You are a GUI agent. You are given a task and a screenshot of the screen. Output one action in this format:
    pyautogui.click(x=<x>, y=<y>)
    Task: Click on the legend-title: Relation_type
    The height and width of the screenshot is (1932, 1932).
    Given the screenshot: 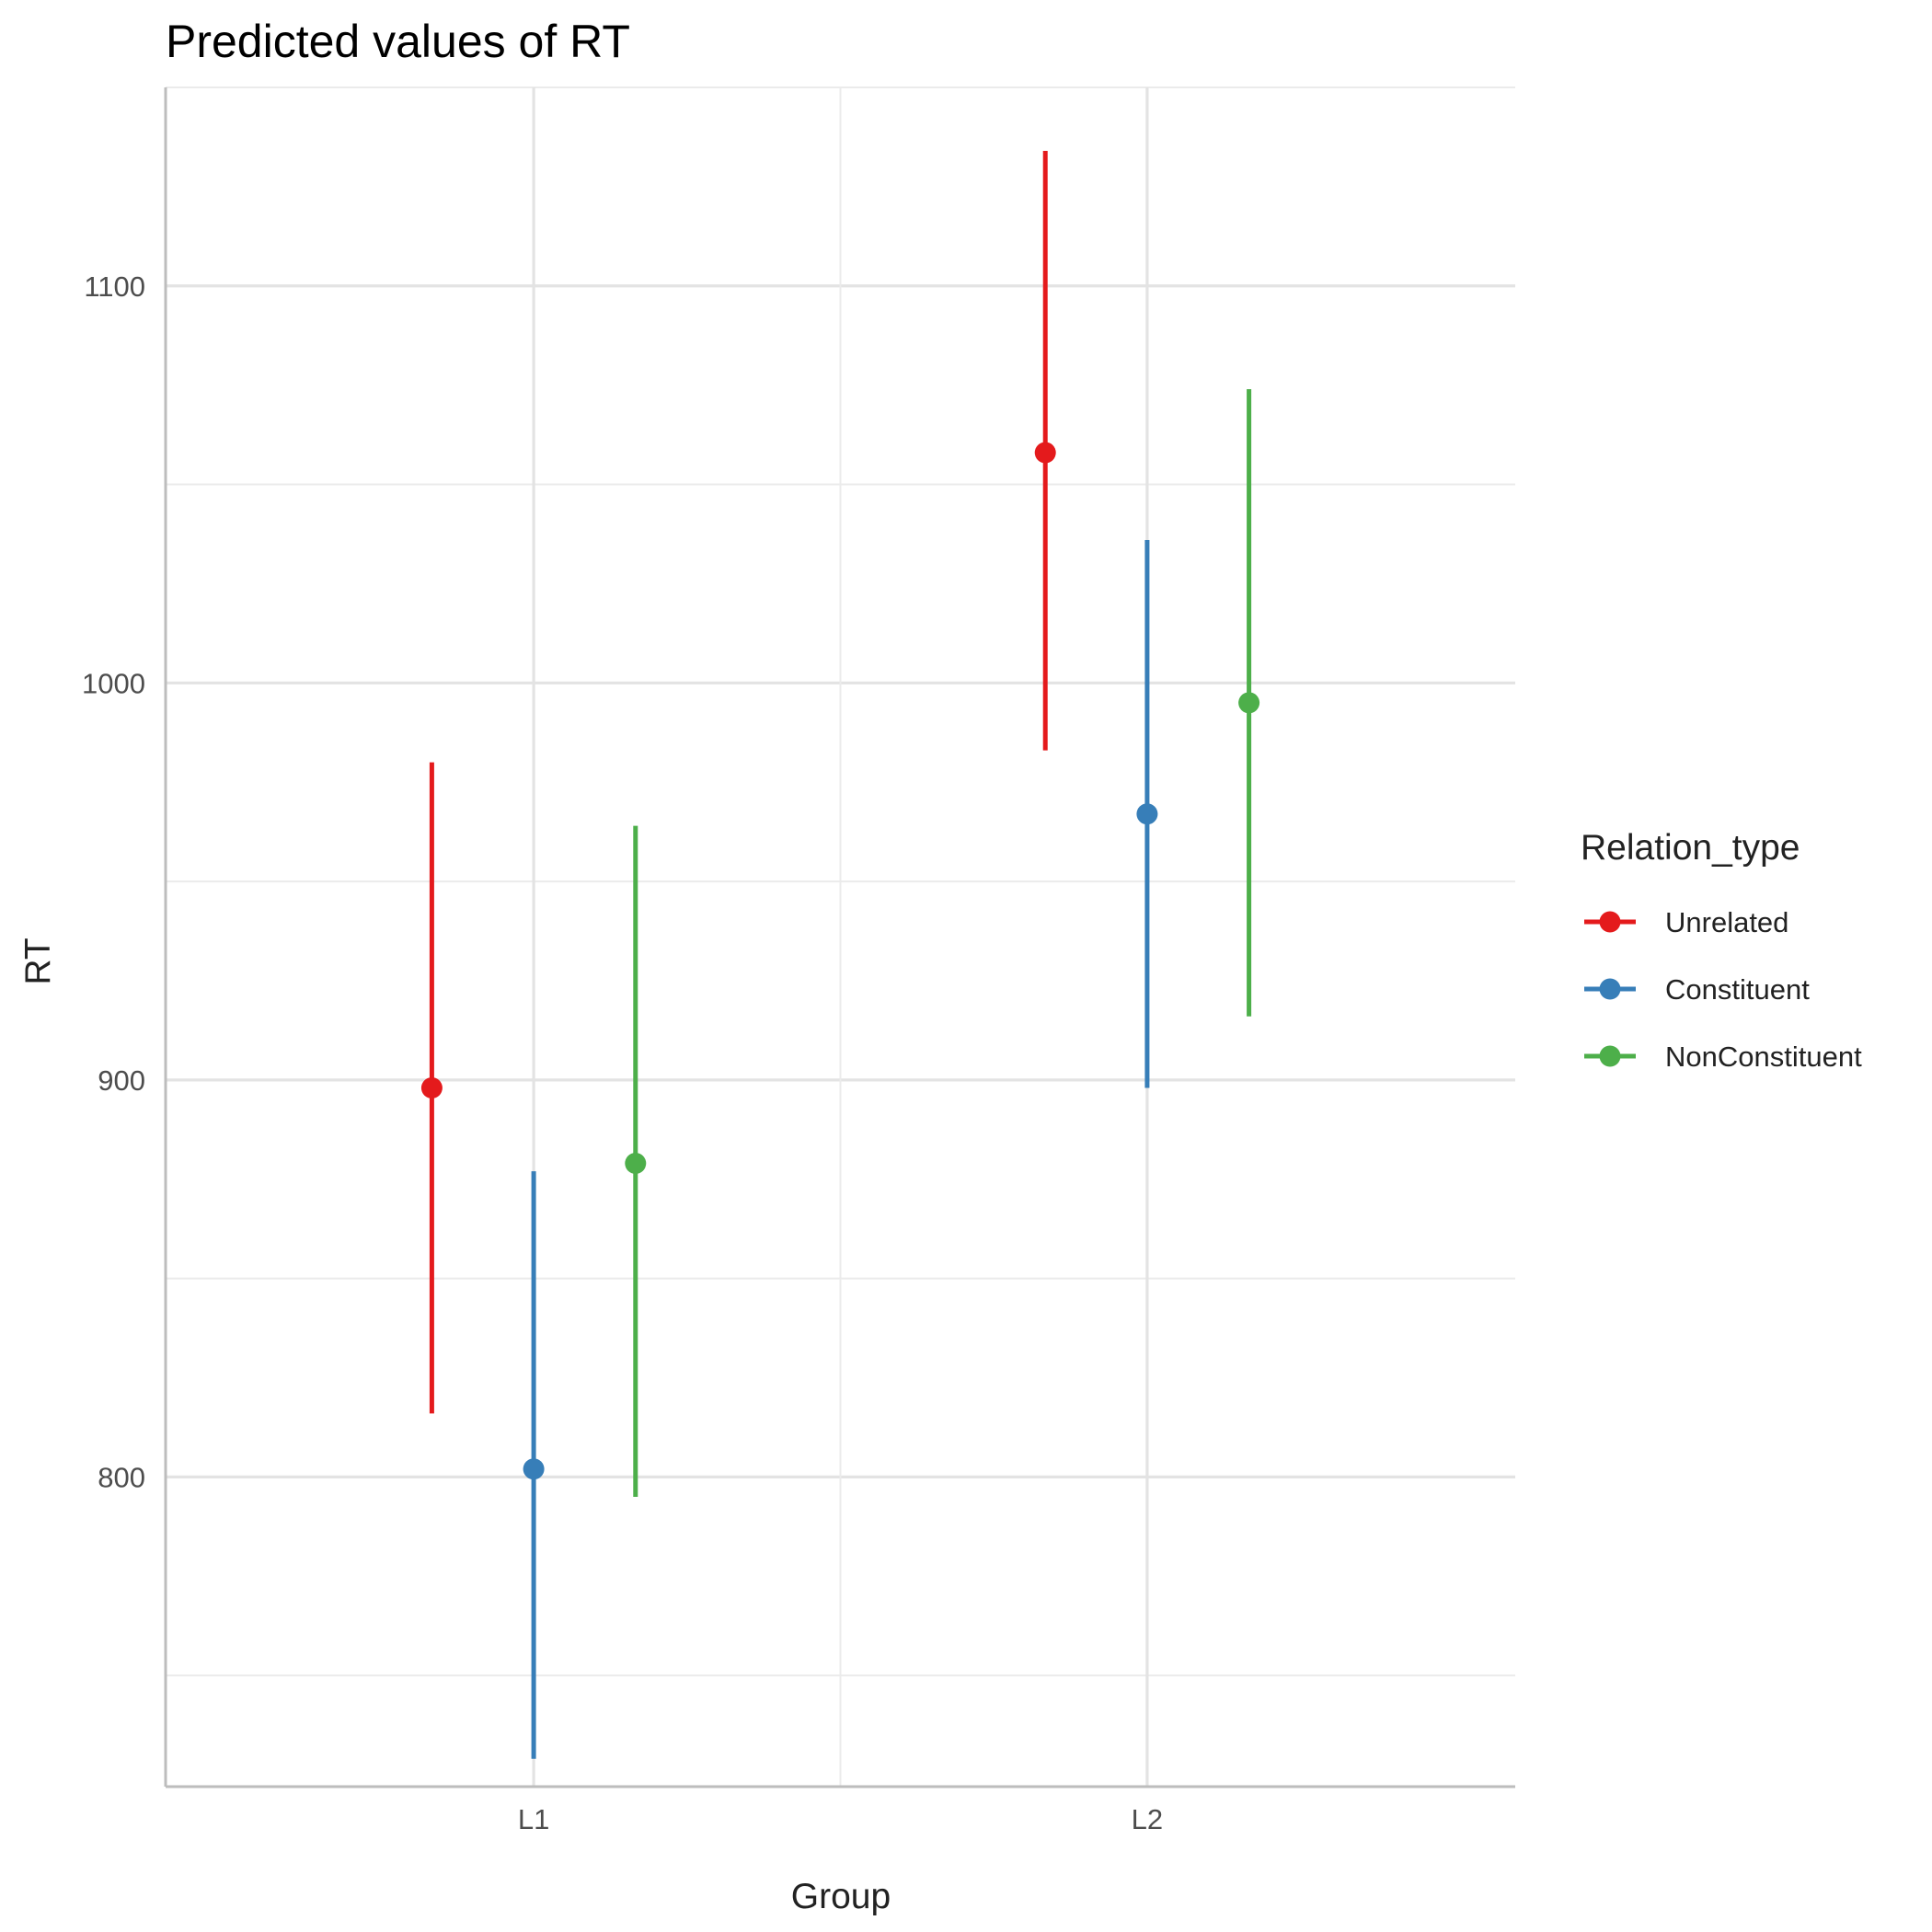 What is the action you would take?
    pyautogui.click(x=1690, y=848)
    